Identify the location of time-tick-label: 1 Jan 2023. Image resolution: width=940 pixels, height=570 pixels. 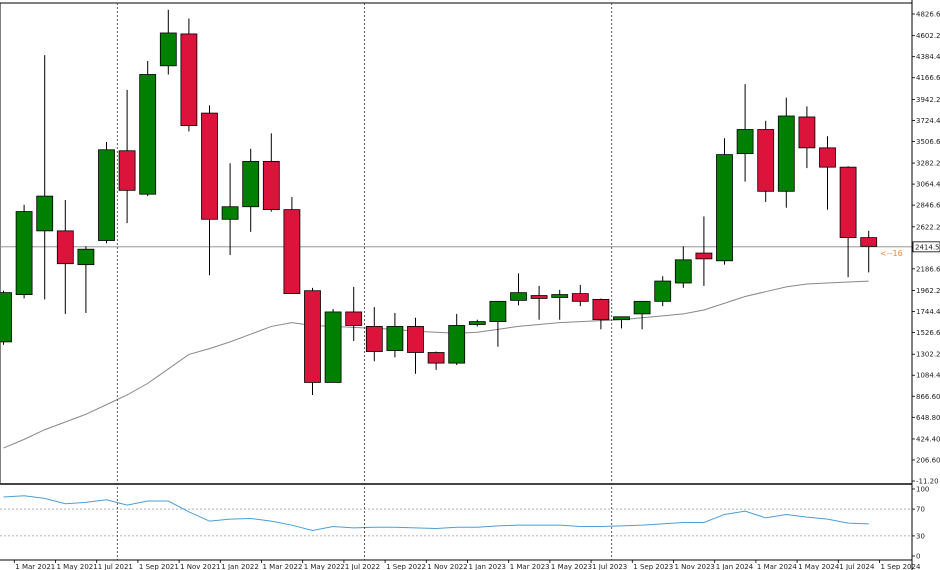
(488, 566).